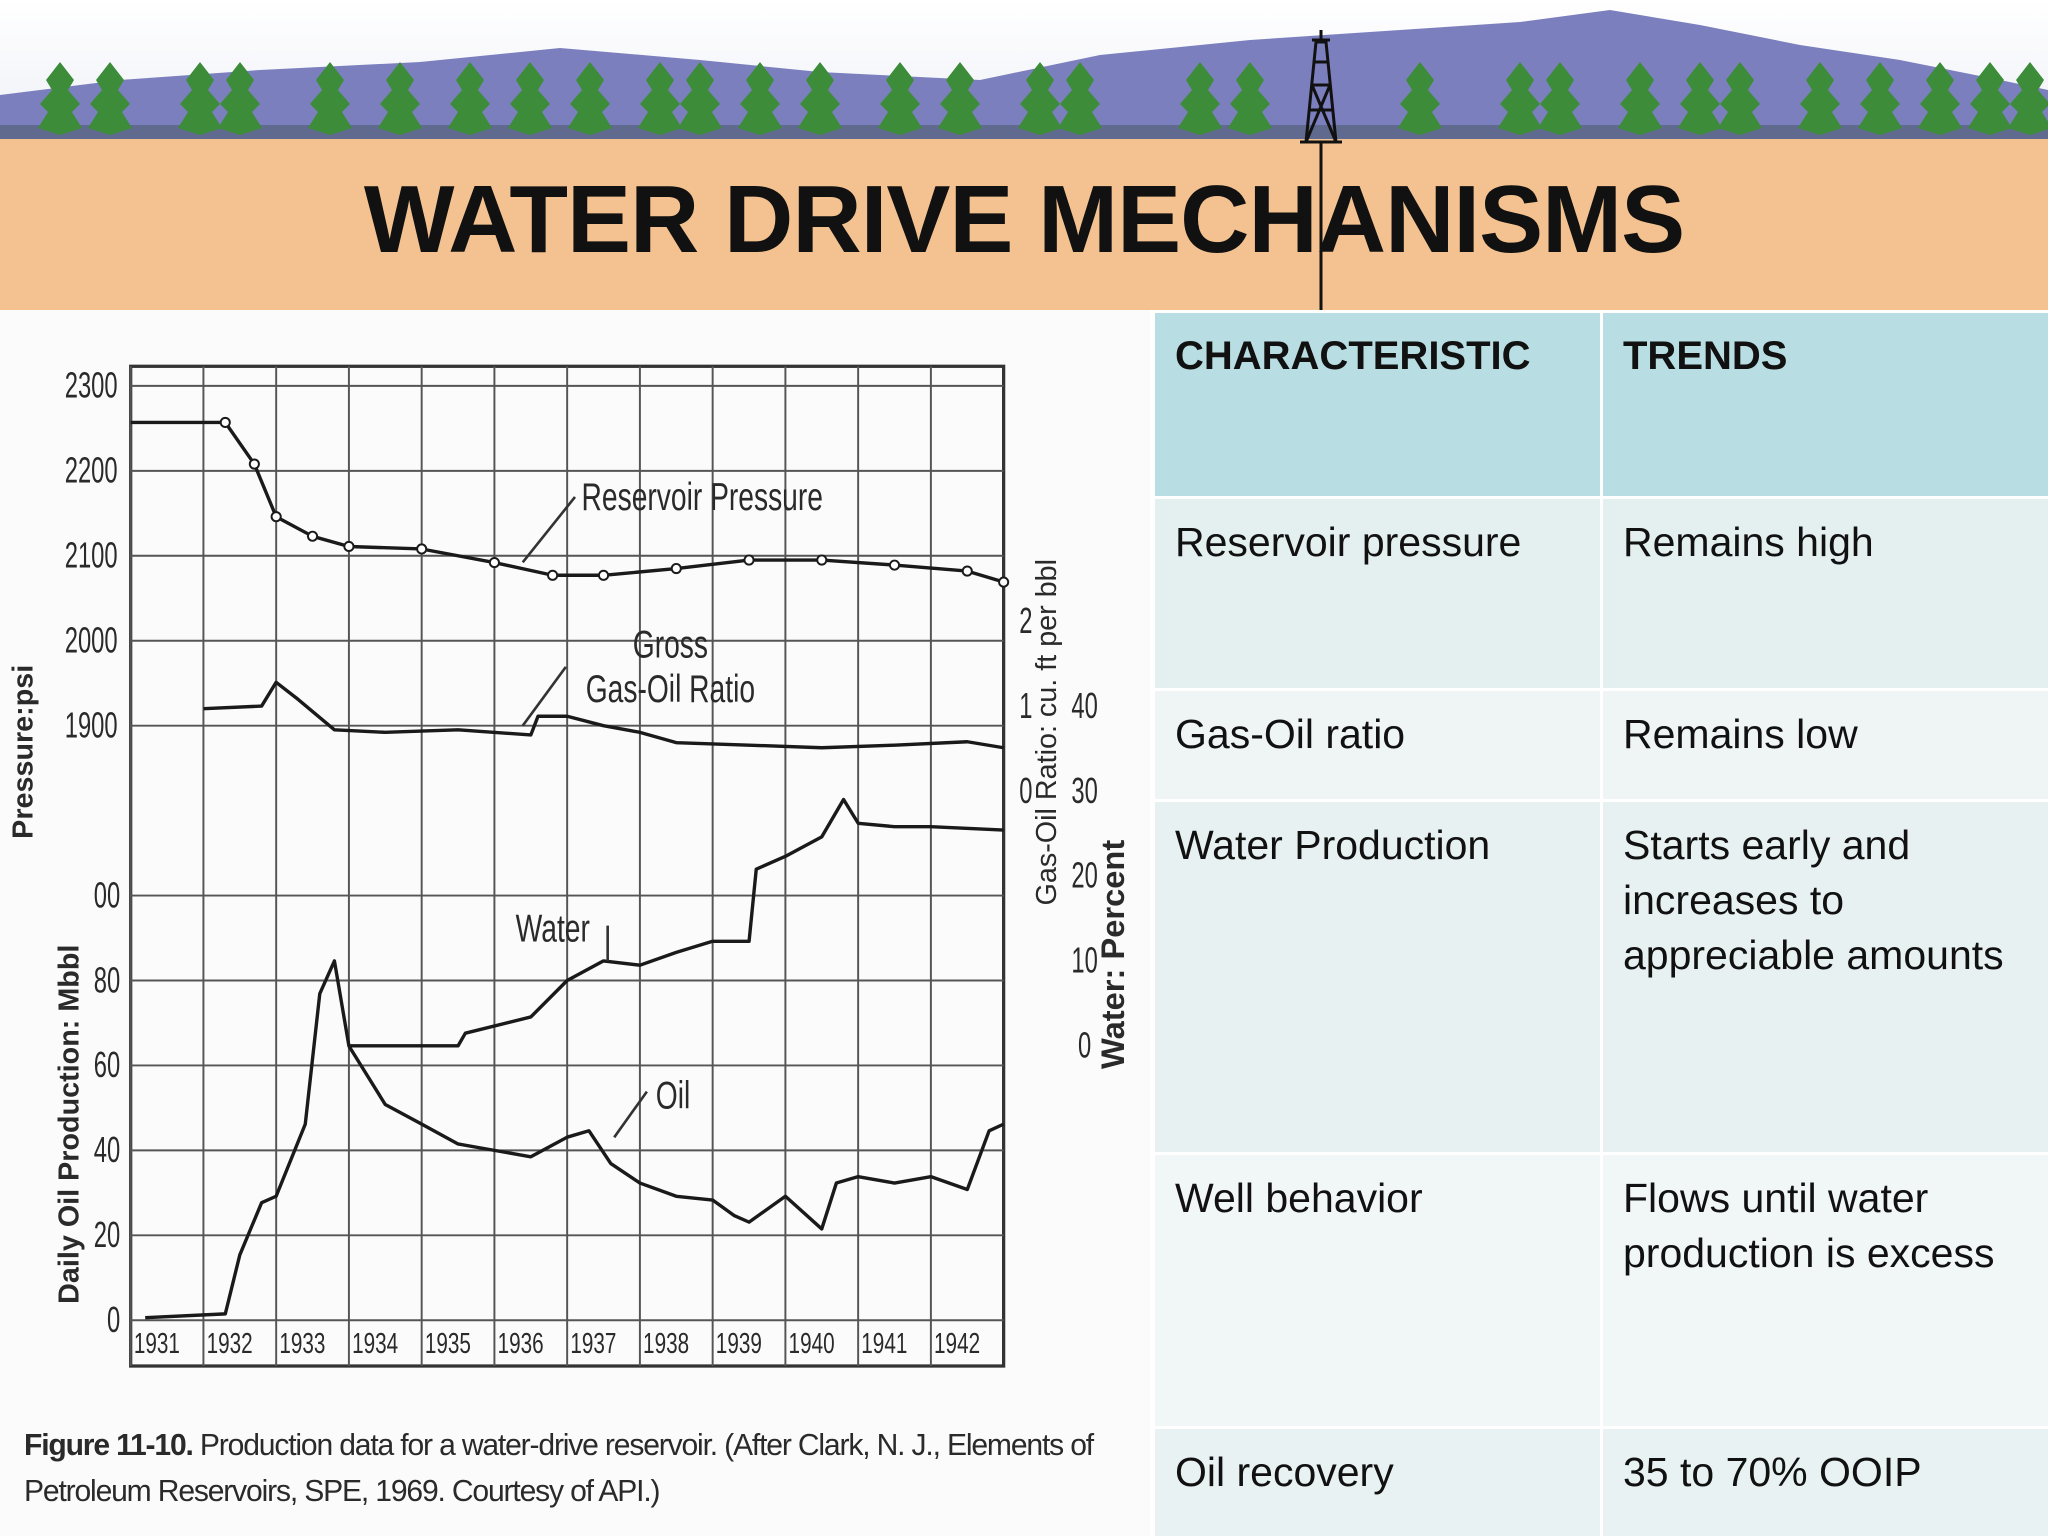 Image resolution: width=2048 pixels, height=1539 pixels. Describe the element at coordinates (739, 1344) in the screenshot. I see `x-tick-label: 1939` at that location.